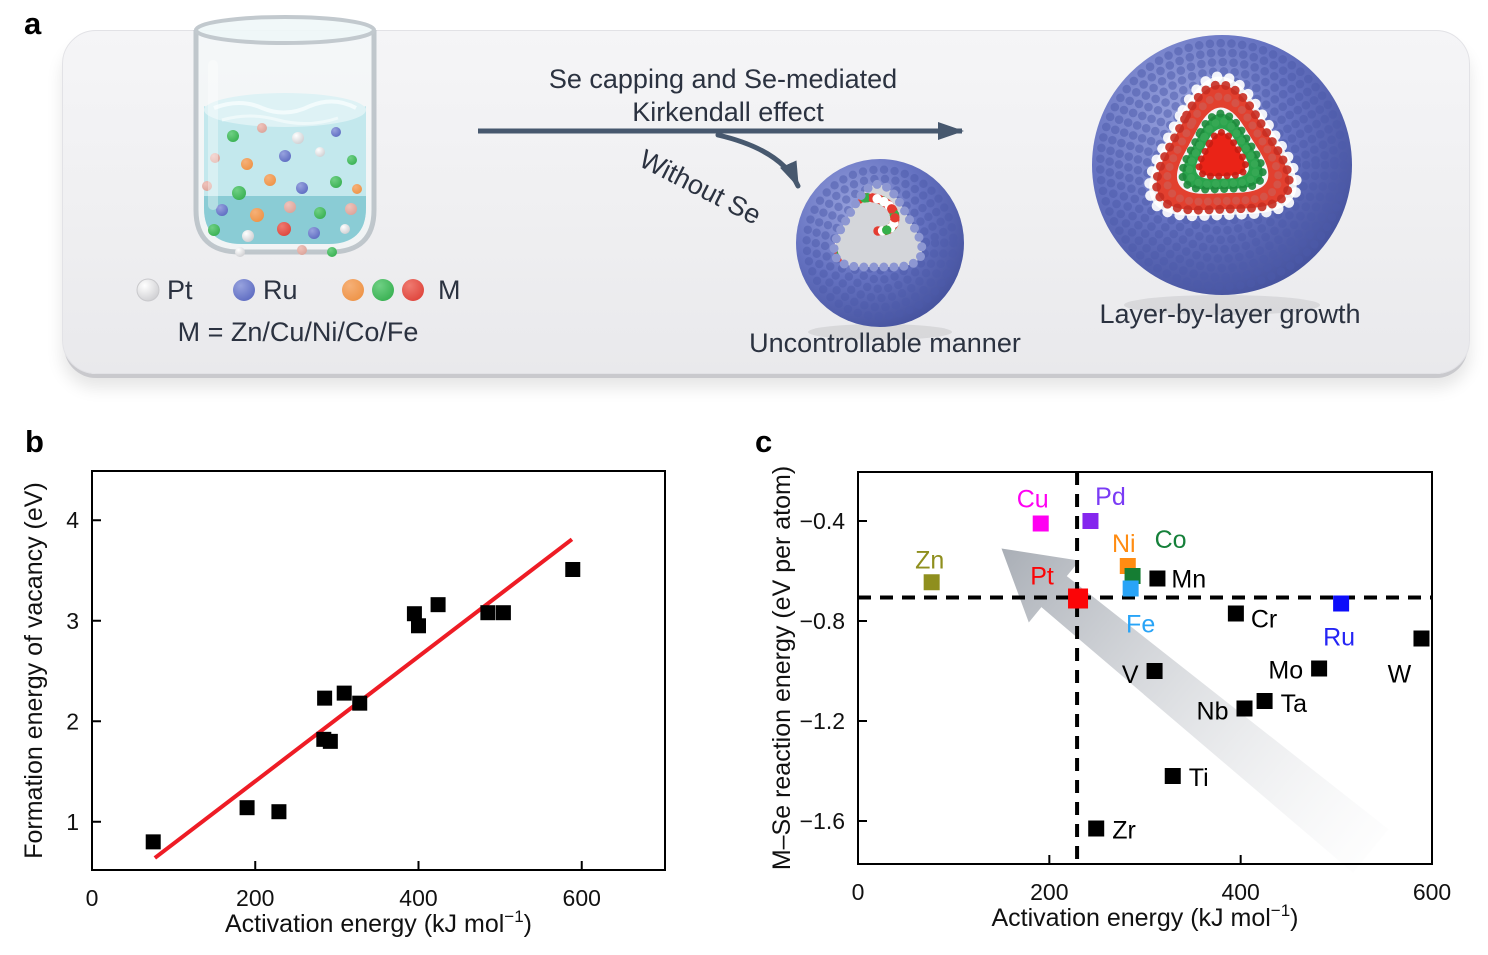 Image resolution: width=1488 pixels, height=955 pixels. What do you see at coordinates (1213, 712) in the screenshot?
I see `element-label-Nb: Nb` at bounding box center [1213, 712].